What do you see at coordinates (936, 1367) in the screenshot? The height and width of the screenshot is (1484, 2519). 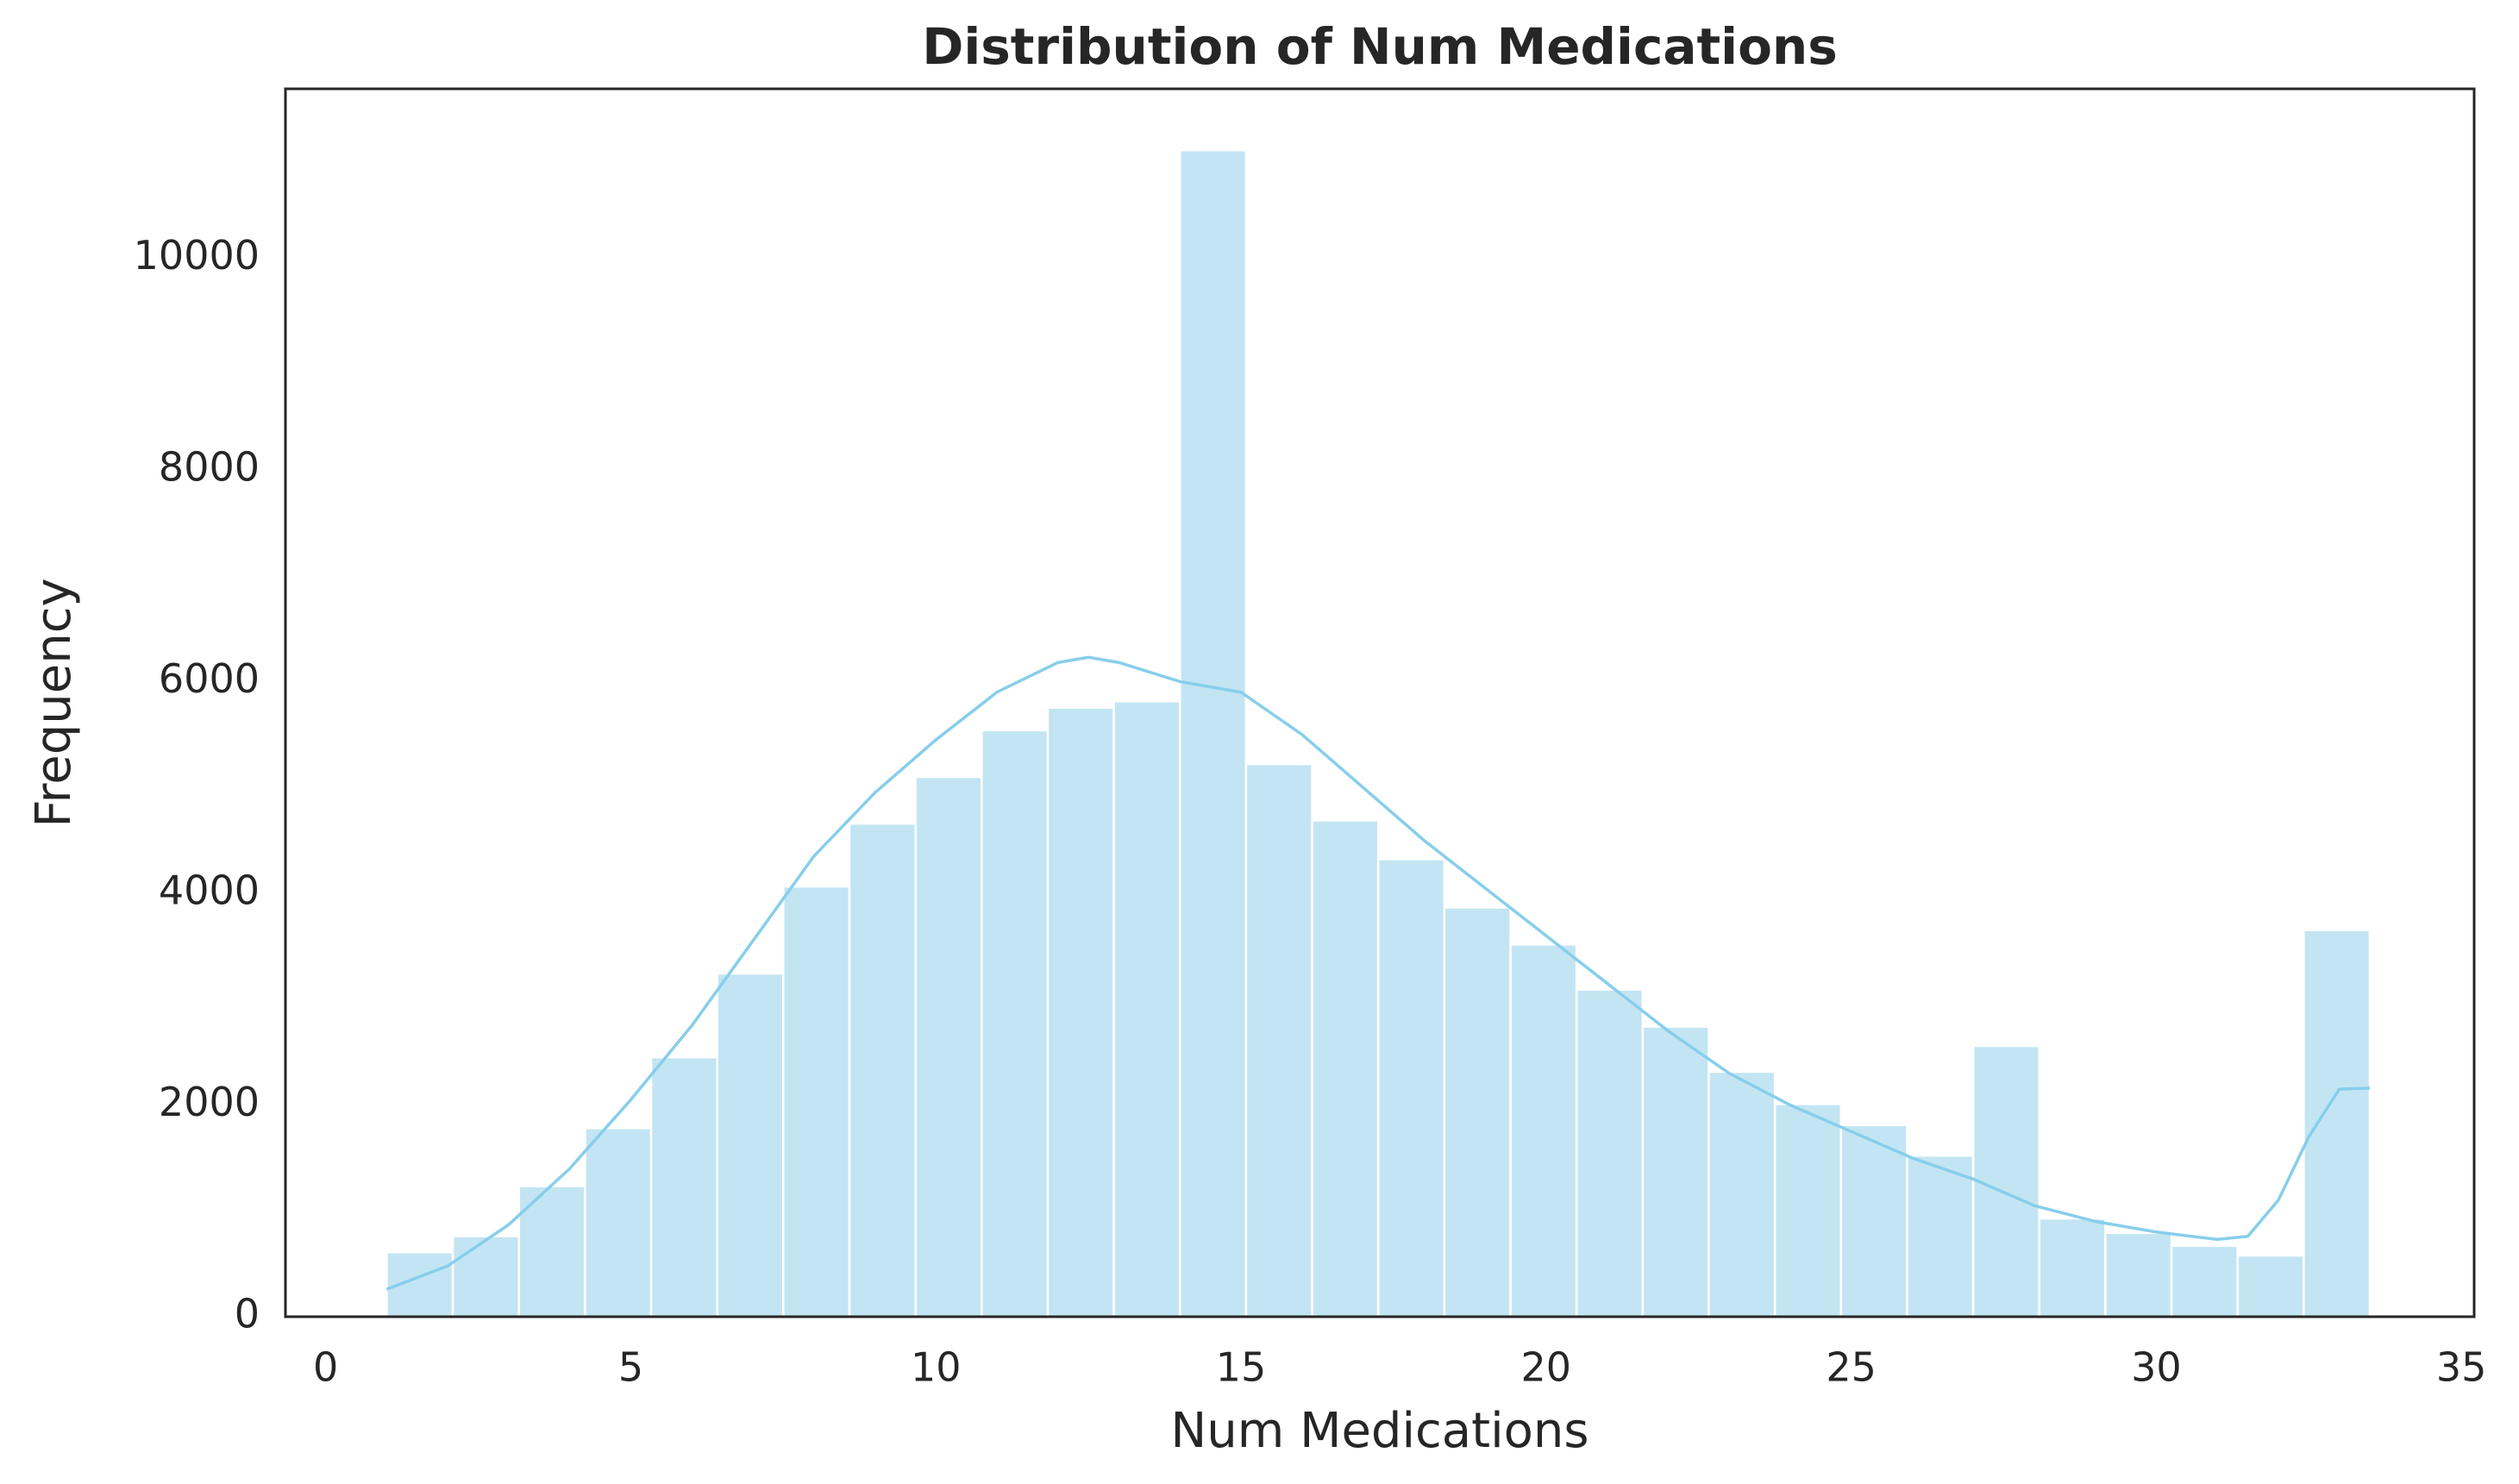 I see `x-tick-label: 10` at bounding box center [936, 1367].